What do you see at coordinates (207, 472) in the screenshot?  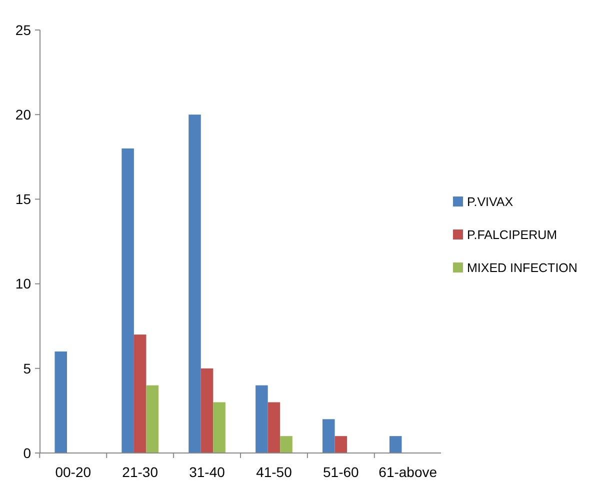 I see `x-tick-label: 31-40` at bounding box center [207, 472].